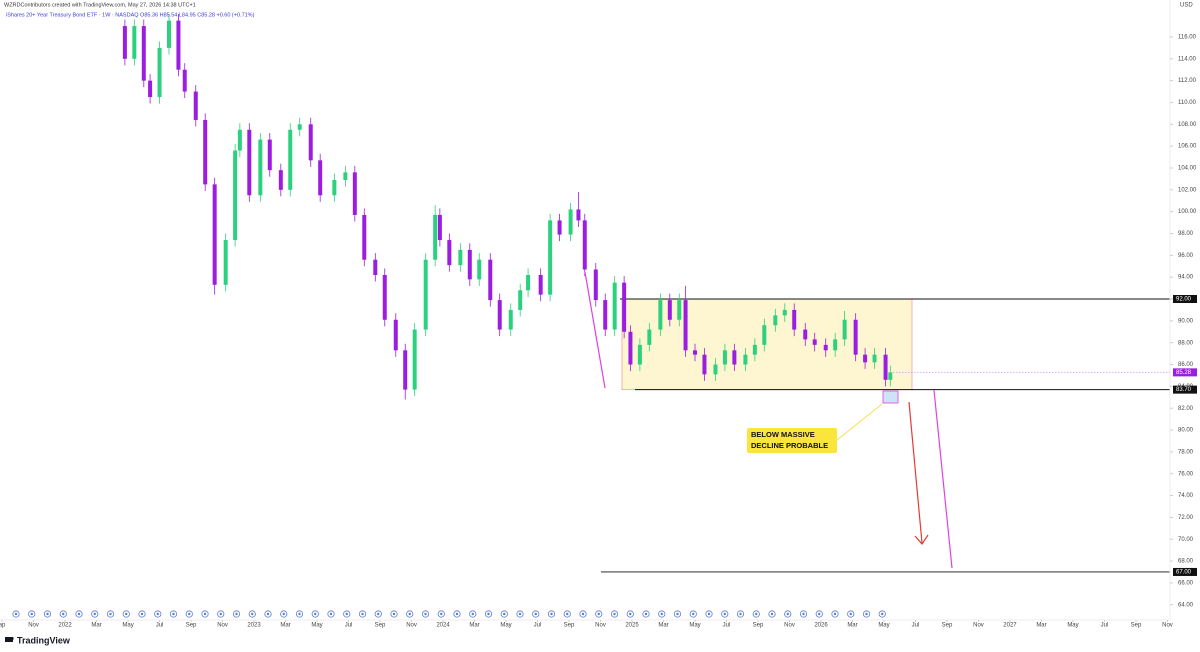 The image size is (1200, 652). Describe the element at coordinates (443, 626) in the screenshot. I see `x-tick-label: 2024` at that location.